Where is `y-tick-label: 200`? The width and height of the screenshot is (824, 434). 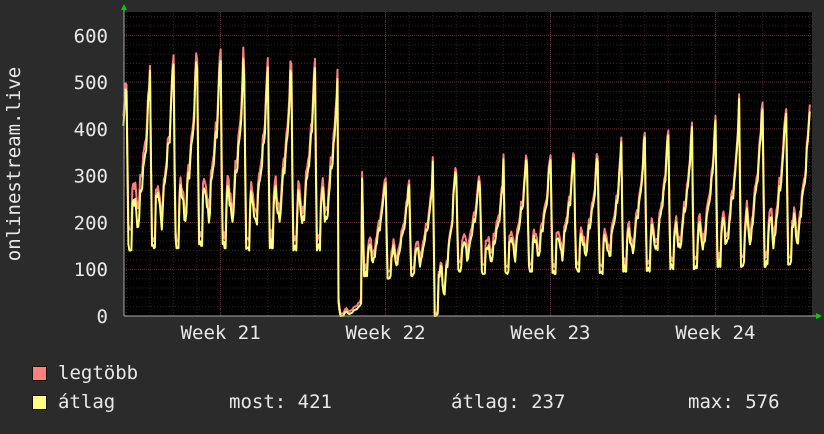 y-tick-label: 200 is located at coordinates (91, 223).